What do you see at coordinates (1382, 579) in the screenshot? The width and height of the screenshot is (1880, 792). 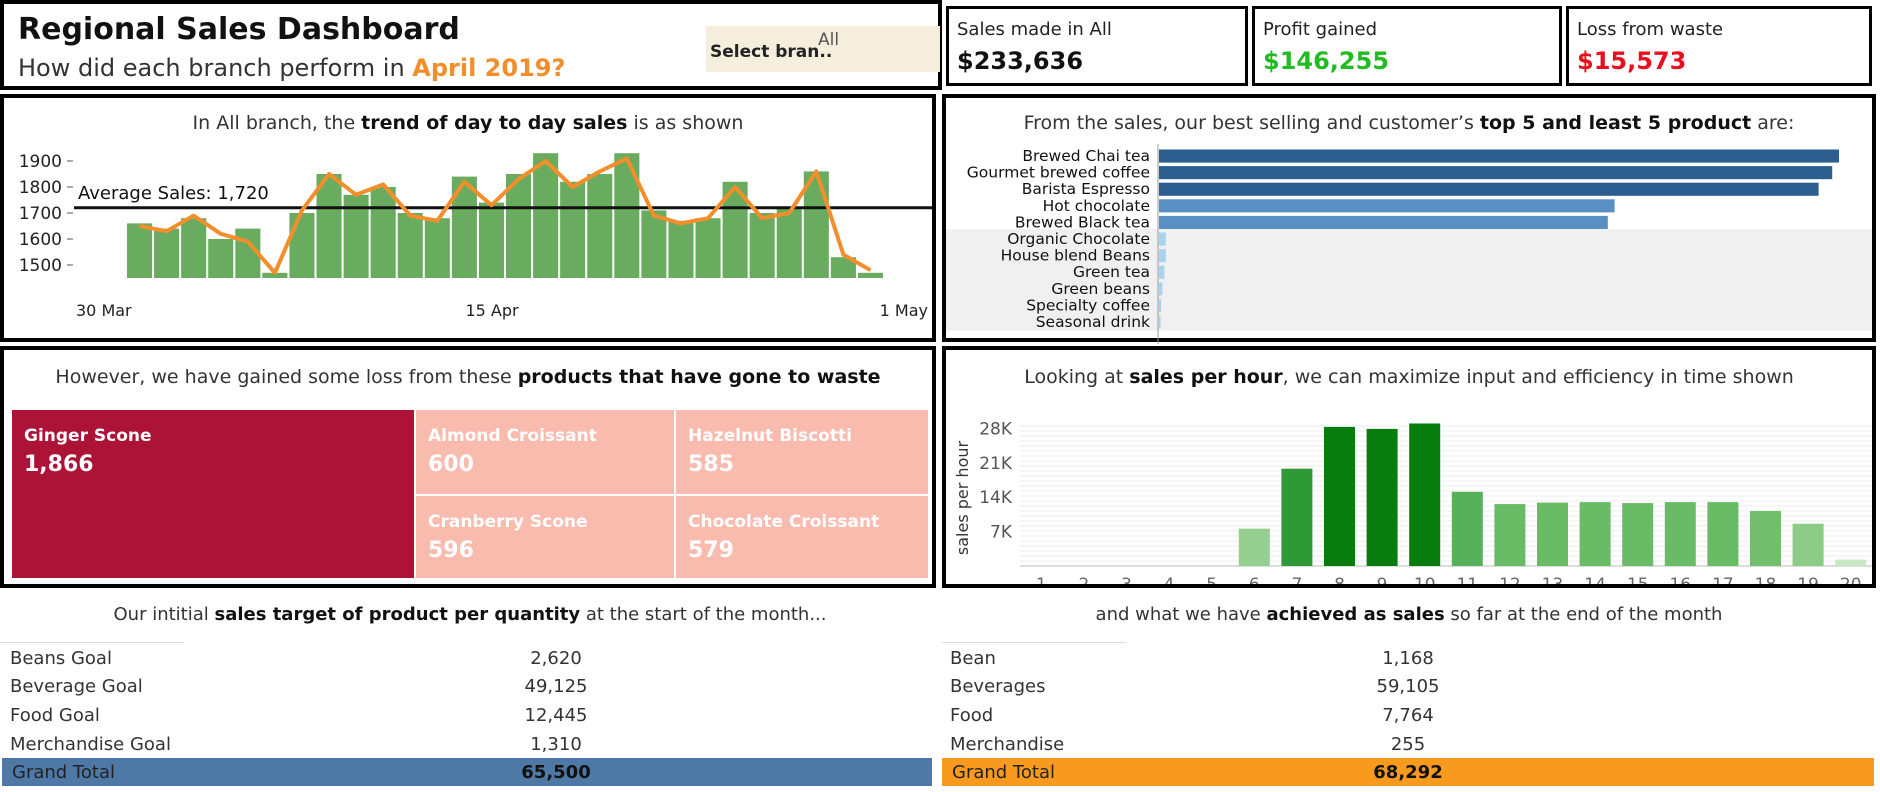 I see `x-tick-label: 9` at bounding box center [1382, 579].